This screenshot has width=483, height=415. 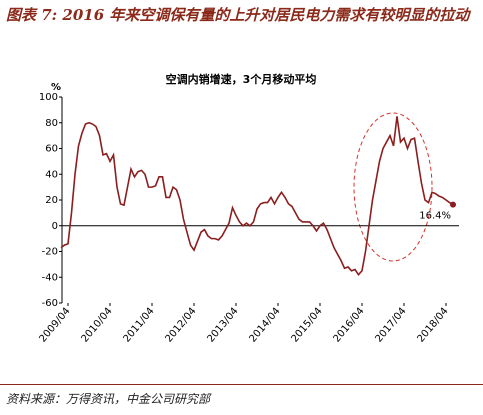 What do you see at coordinates (390, 325) in the screenshot?
I see `x-tick-label: 2017/04` at bounding box center [390, 325].